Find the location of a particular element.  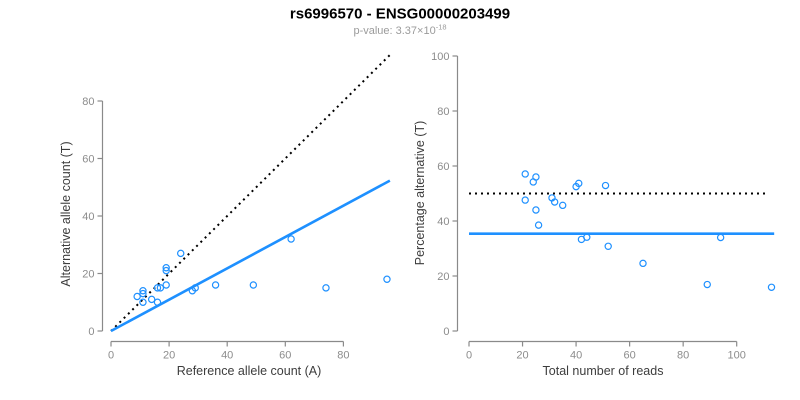

right-y-tick-label: 100 is located at coordinates (440, 57).